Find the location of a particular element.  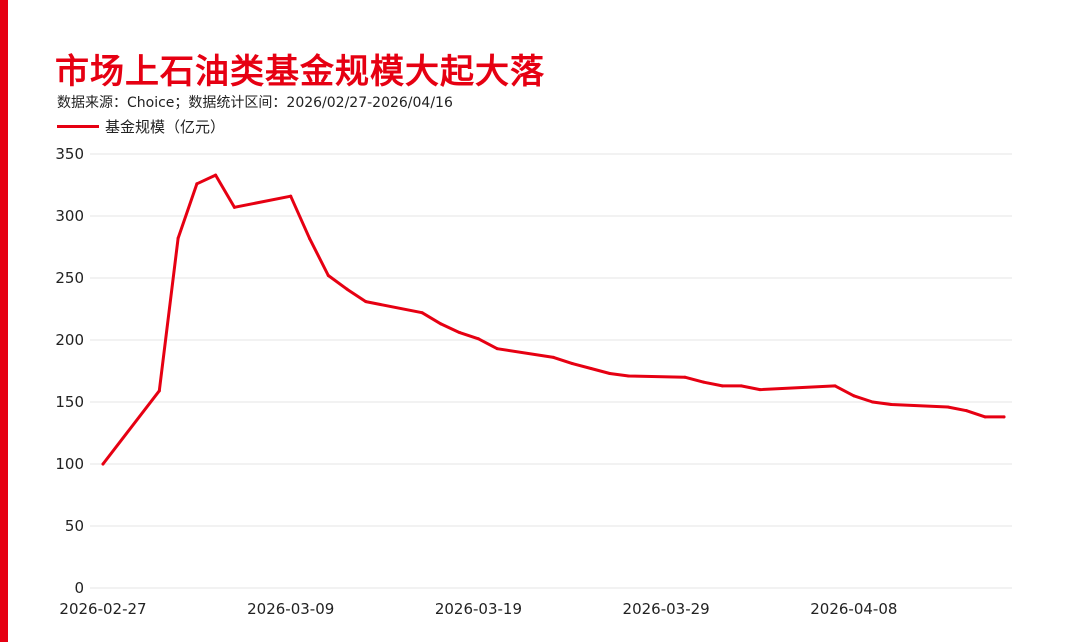

legend-line-swatch is located at coordinates (78, 126).